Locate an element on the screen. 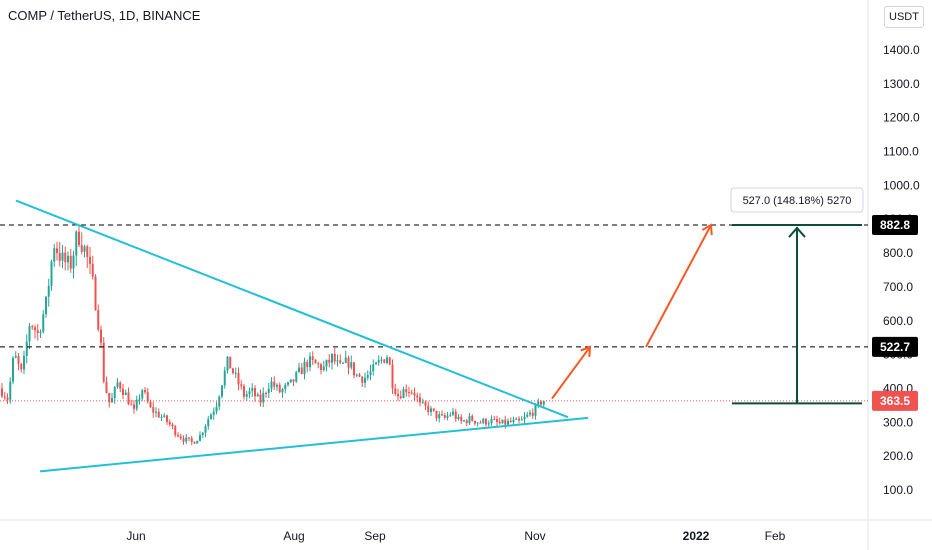  price-tick-label: 1300.0 is located at coordinates (901, 84).